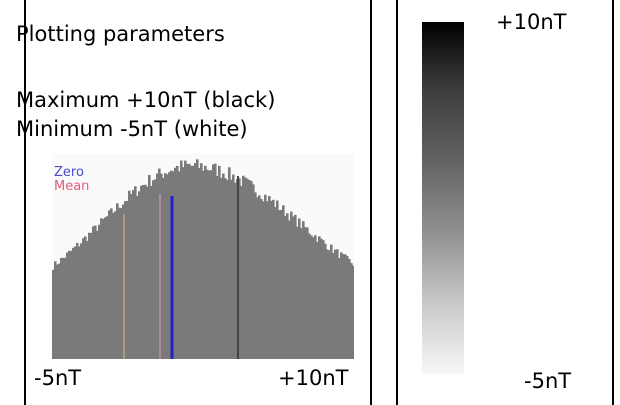 This screenshot has height=405, width=620. What do you see at coordinates (69, 172) in the screenshot?
I see `legend-zero: Zero` at bounding box center [69, 172].